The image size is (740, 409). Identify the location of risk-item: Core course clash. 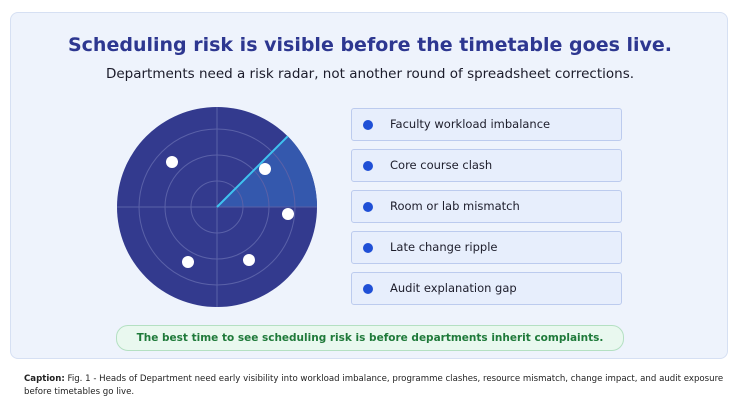
(486, 165).